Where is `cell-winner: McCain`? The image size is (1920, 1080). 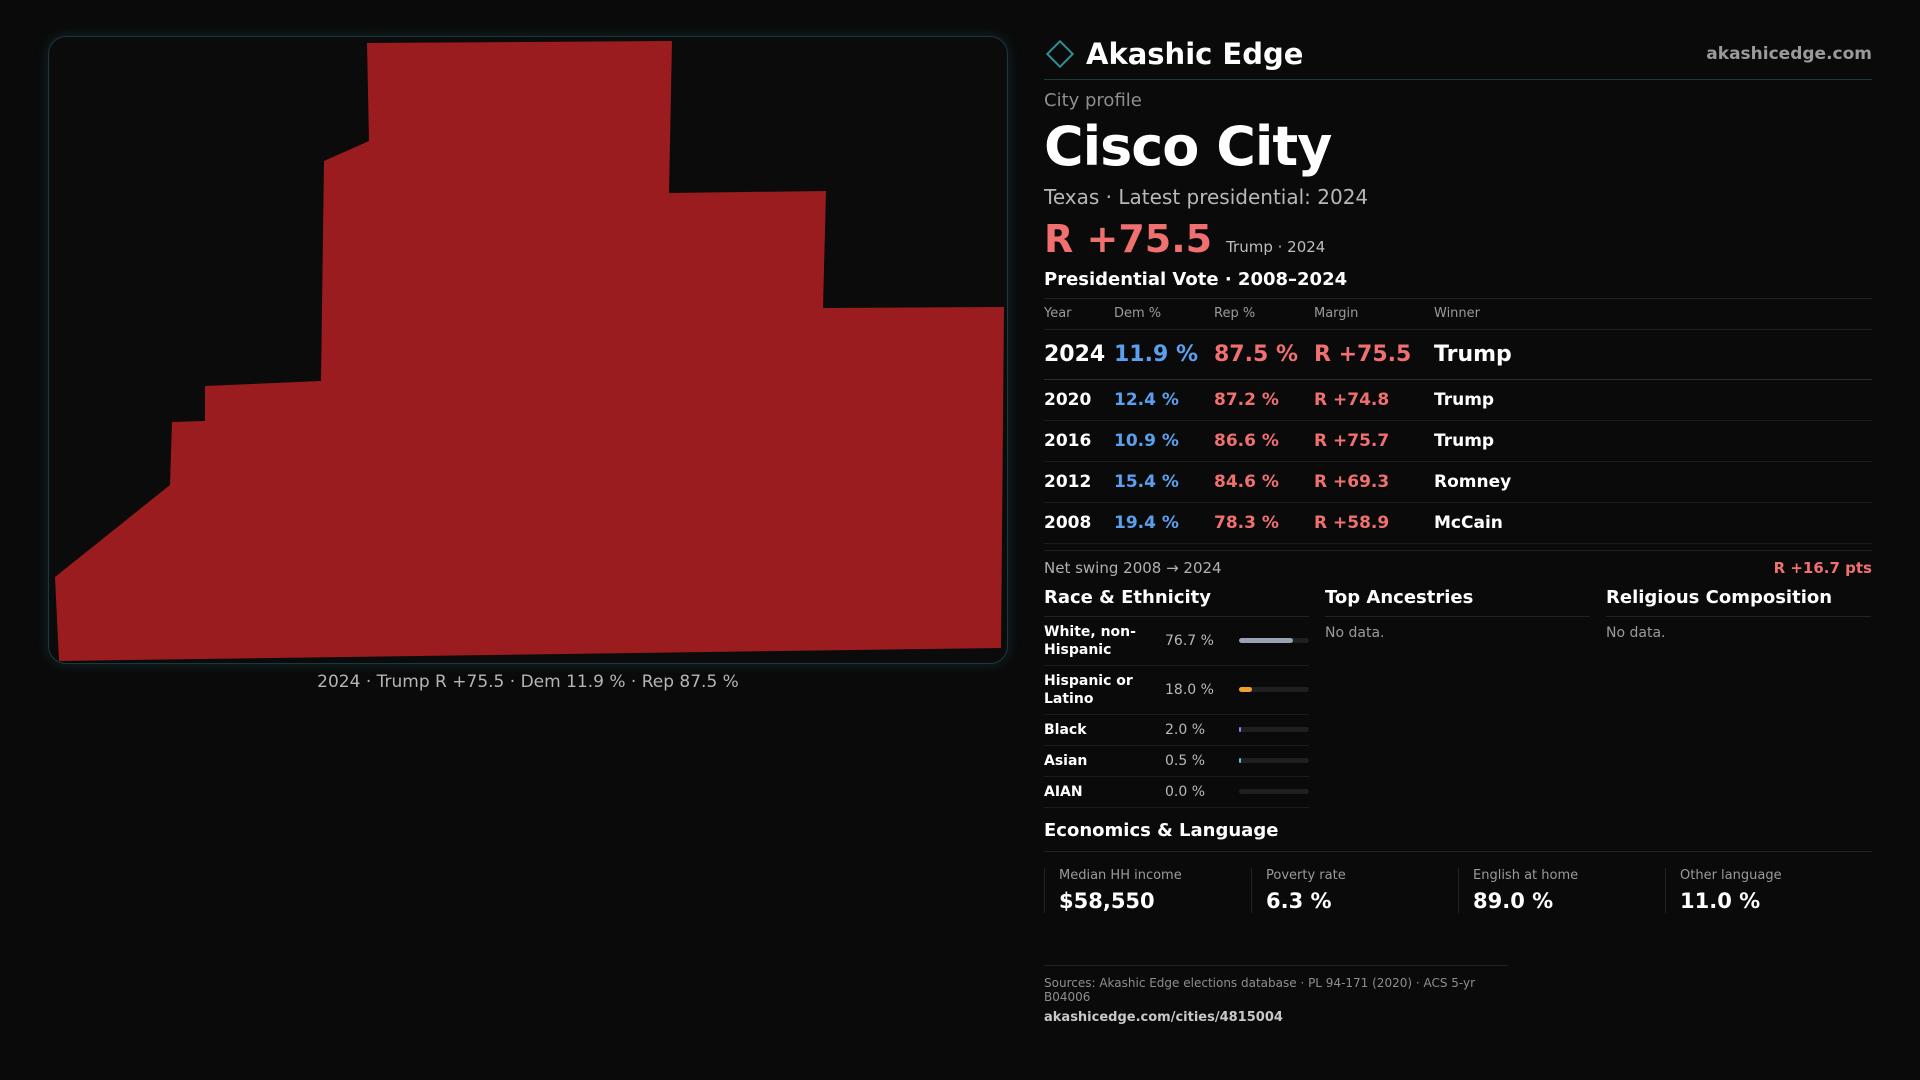 cell-winner: McCain is located at coordinates (1653, 523).